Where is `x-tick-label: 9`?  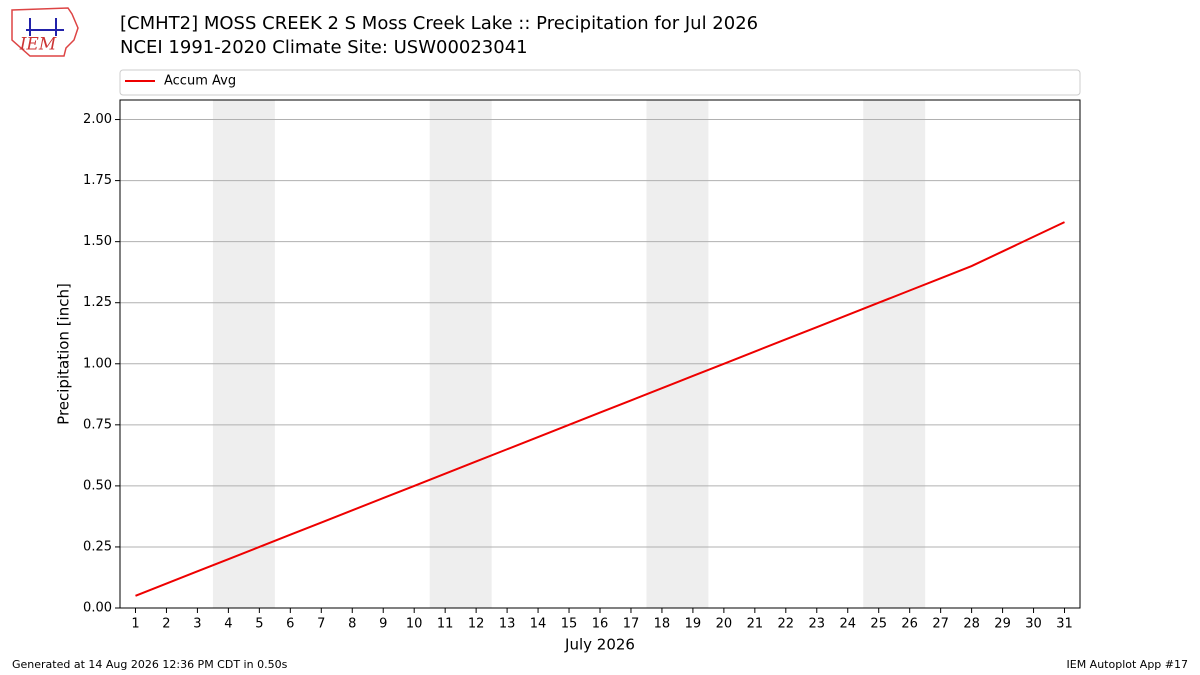 x-tick-label: 9 is located at coordinates (383, 624).